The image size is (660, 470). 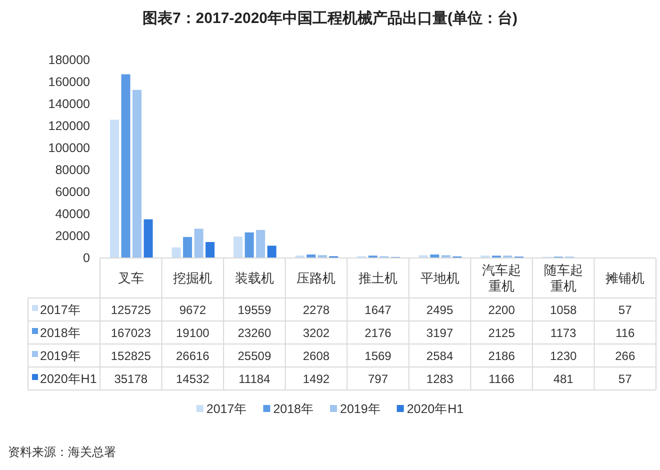 What do you see at coordinates (625, 356) in the screenshot?
I see `data-label: 266` at bounding box center [625, 356].